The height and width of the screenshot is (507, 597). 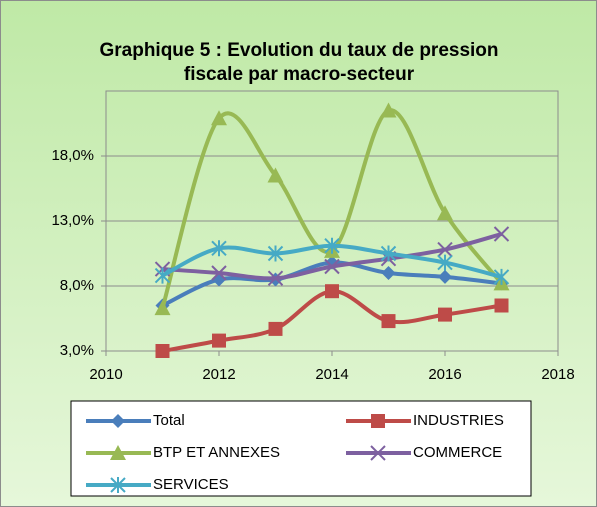 I want to click on legend-box, so click(x=301, y=448).